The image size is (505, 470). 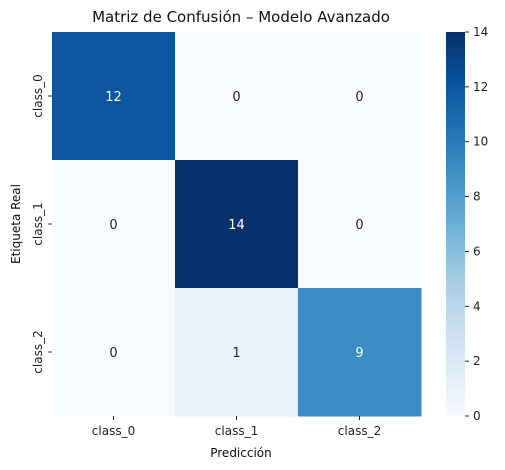 I want to click on x-axis-label: Predicción, so click(x=241, y=453).